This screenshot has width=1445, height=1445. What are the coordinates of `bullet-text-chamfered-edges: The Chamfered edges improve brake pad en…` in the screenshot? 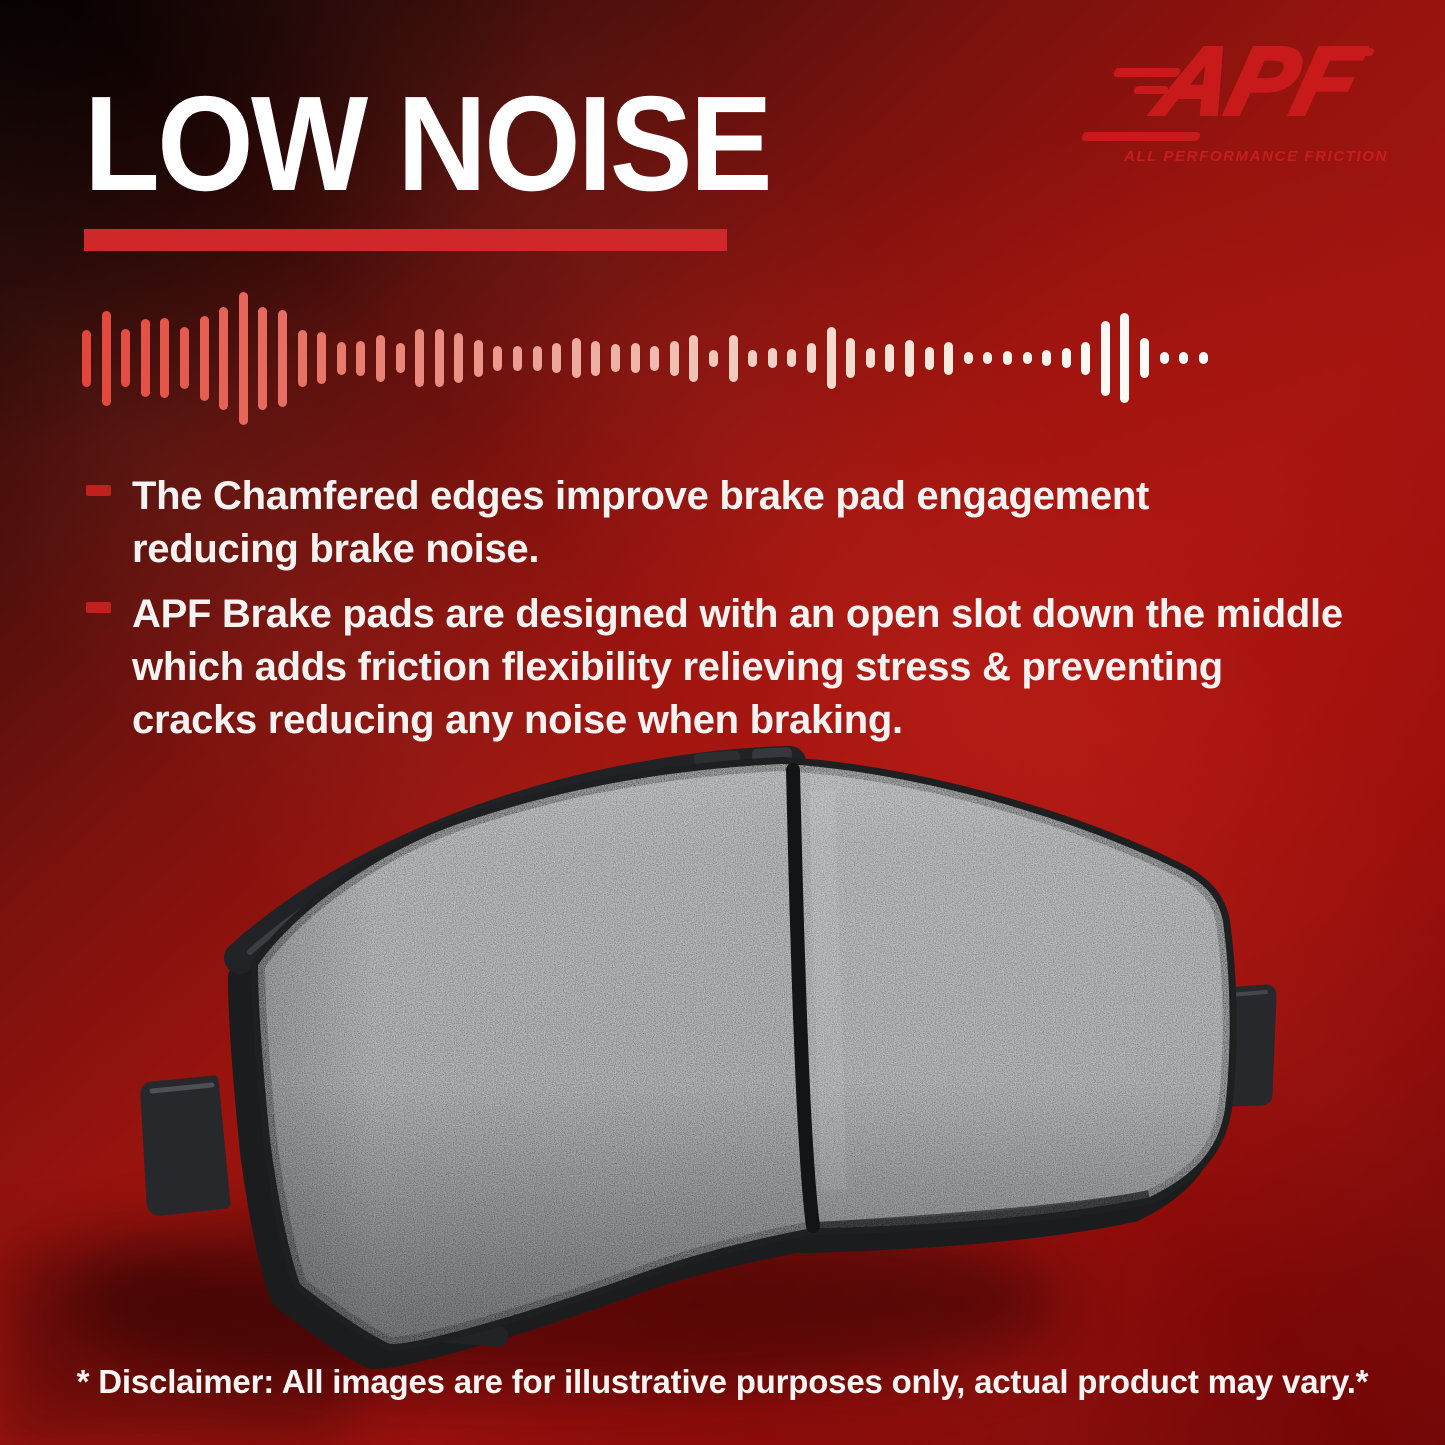 It's located at (641, 522).